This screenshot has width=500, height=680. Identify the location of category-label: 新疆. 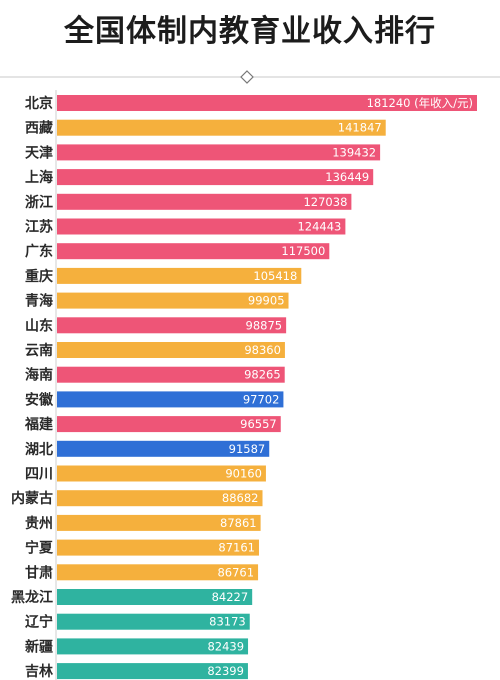
(39, 646).